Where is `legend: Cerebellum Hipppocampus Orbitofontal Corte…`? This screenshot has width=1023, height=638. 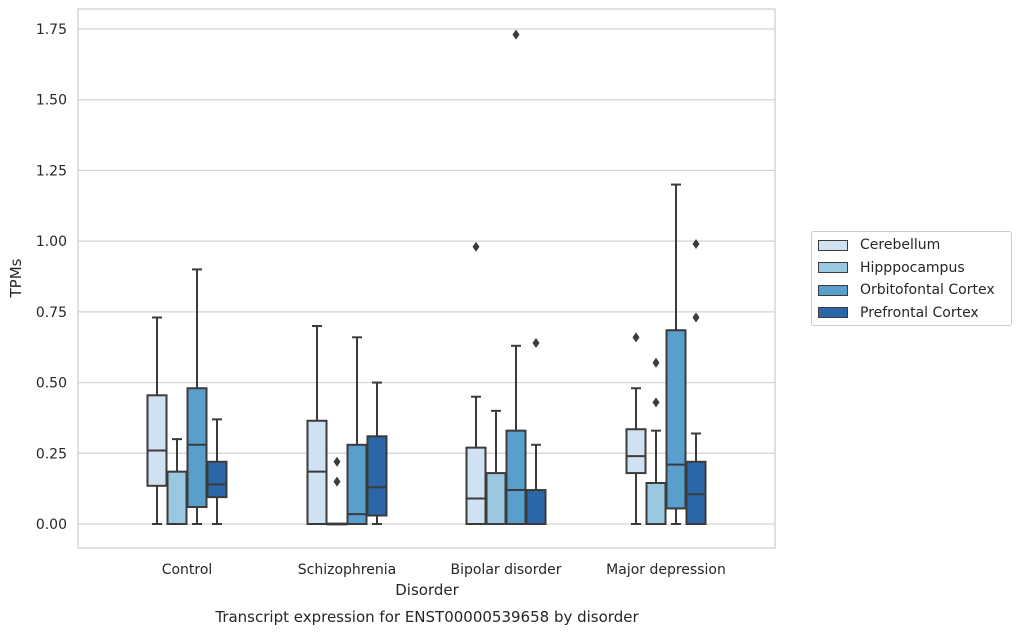 legend: Cerebellum Hipppocampus Orbitofontal Corte… is located at coordinates (911, 278).